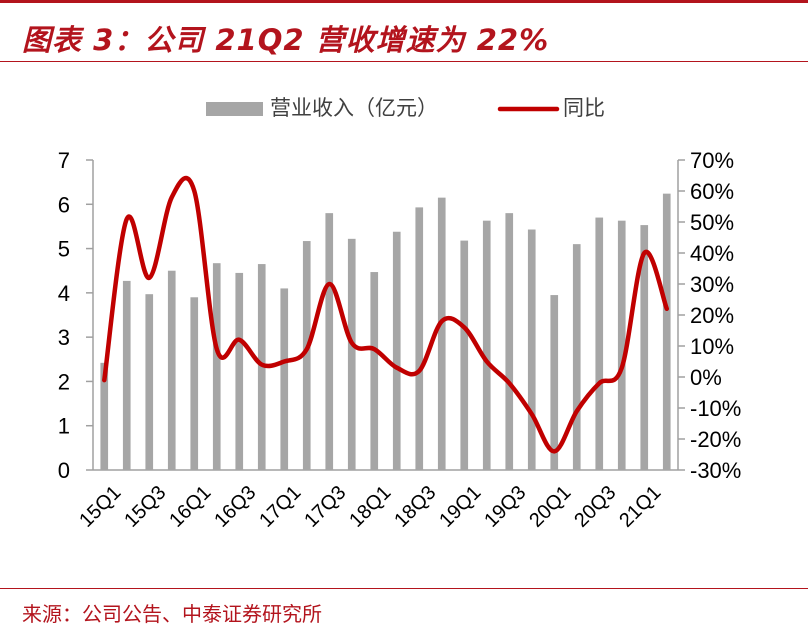 This screenshot has width=808, height=632. What do you see at coordinates (329, 341) in the screenshot?
I see `bar-17Q3` at bounding box center [329, 341].